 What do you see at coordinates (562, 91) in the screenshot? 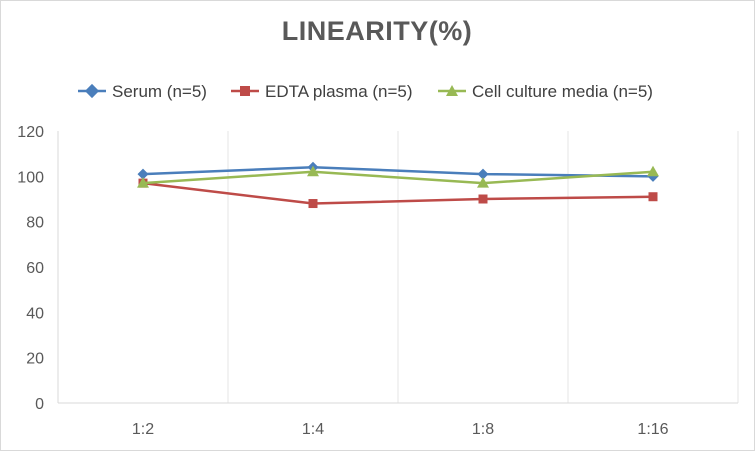
I see `legend-label-cell-culture-media: Cell culture media (n=5)` at bounding box center [562, 91].